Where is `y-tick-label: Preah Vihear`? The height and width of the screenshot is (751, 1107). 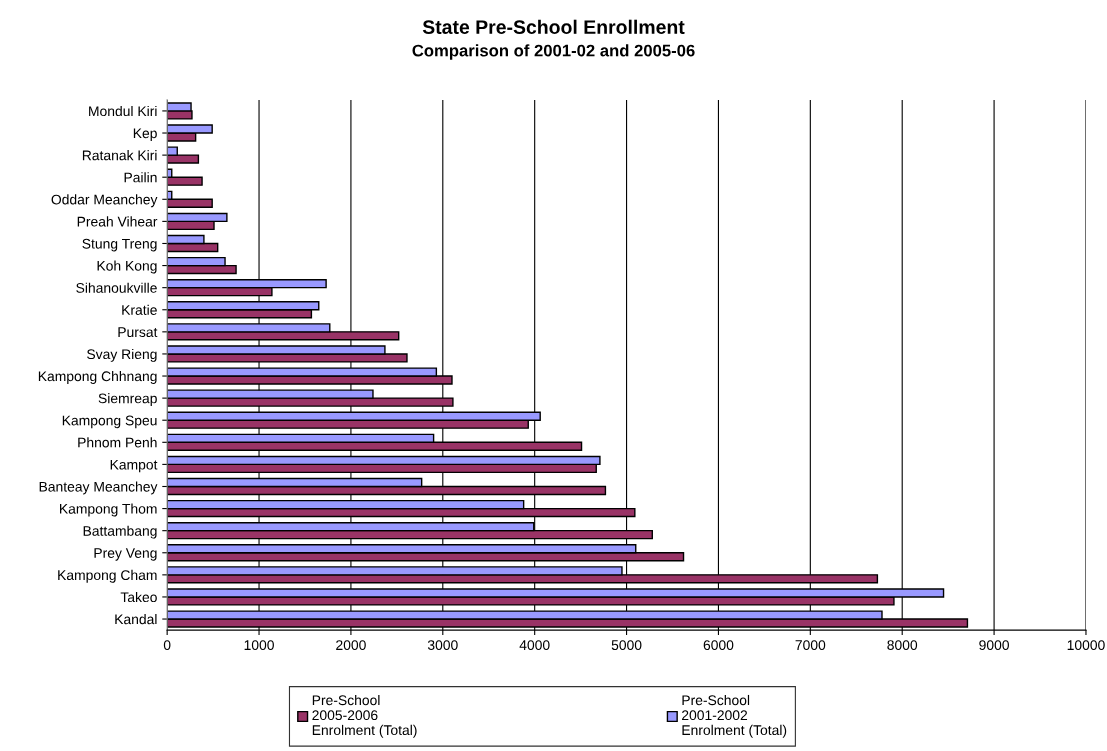
y-tick-label: Preah Vihear is located at coordinates (117, 221).